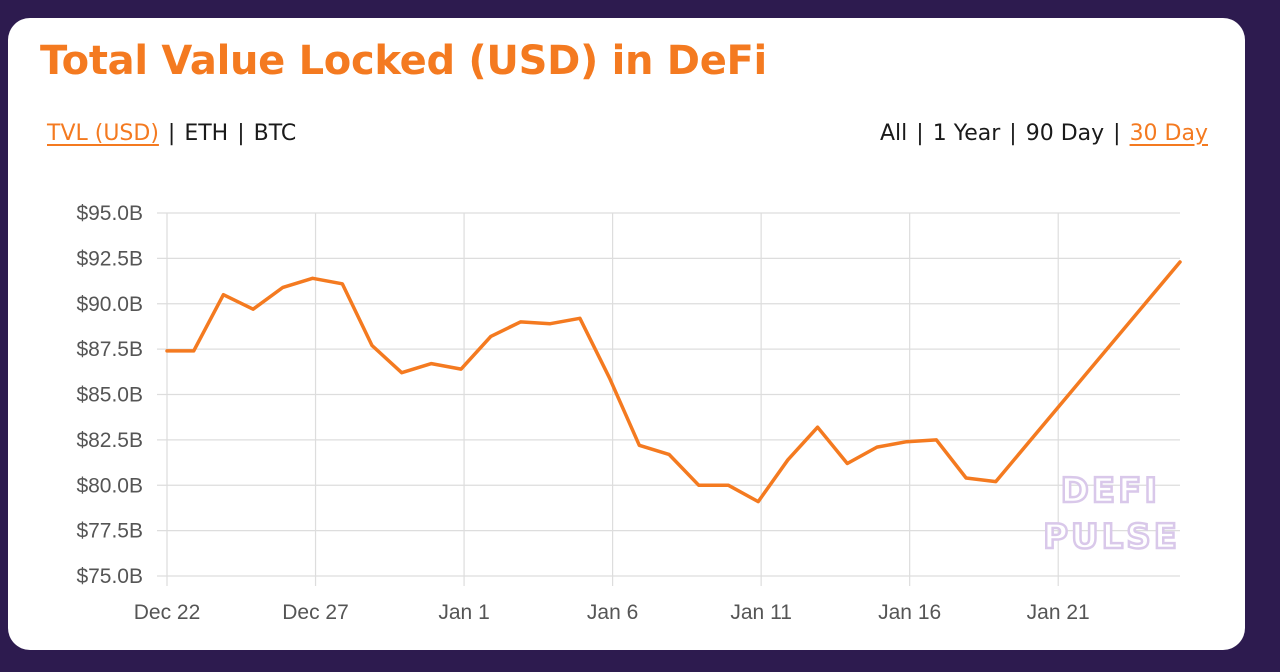 Image resolution: width=1280 pixels, height=672 pixels. What do you see at coordinates (275, 133) in the screenshot?
I see `tab-btc: BTC` at bounding box center [275, 133].